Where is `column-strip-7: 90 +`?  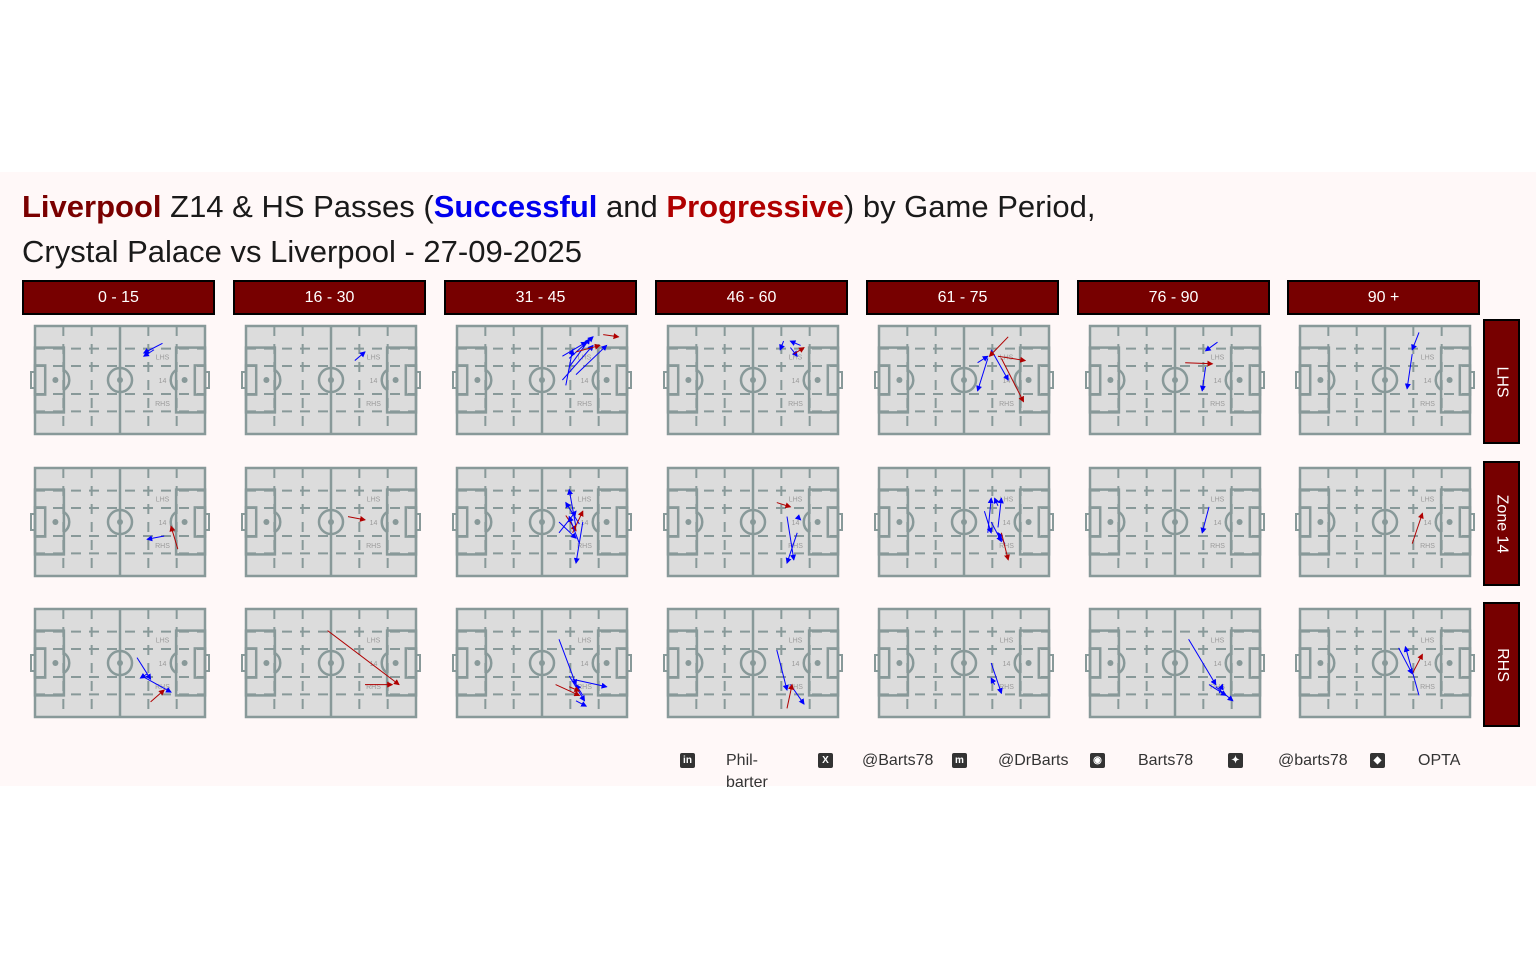 column-strip-7: 90 + is located at coordinates (1383, 297).